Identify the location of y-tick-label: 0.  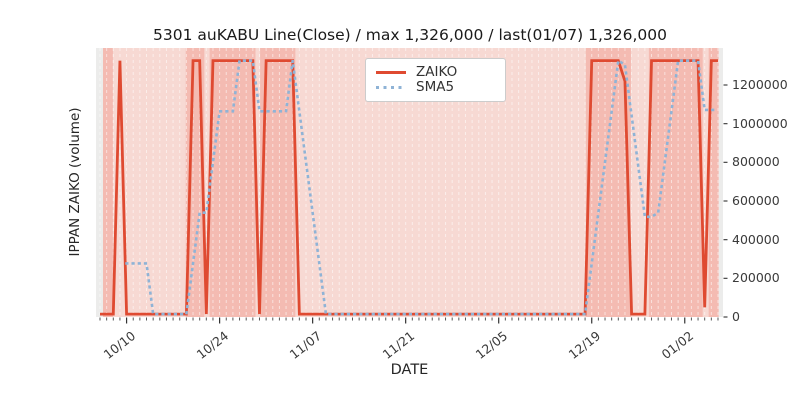
(736, 316).